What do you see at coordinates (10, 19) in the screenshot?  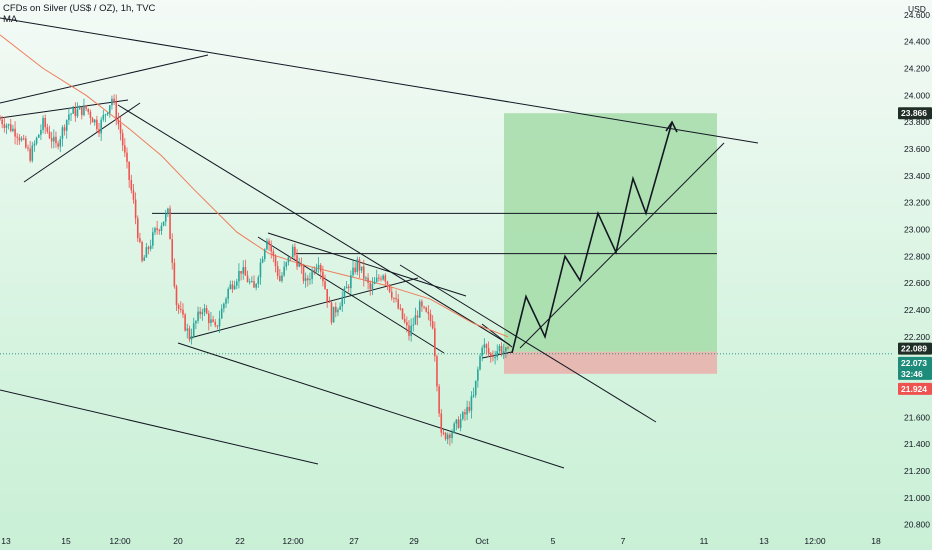 I see `indicator-label: MA` at bounding box center [10, 19].